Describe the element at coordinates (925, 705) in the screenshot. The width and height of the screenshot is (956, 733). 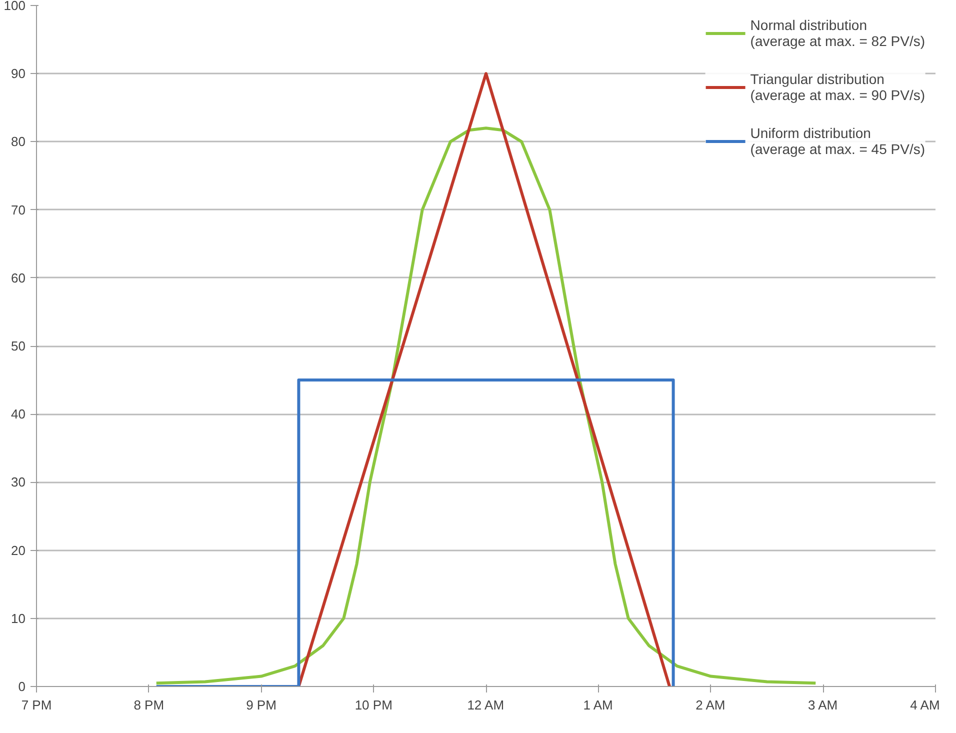
I see `x-tick-label: 4 AM` at that location.